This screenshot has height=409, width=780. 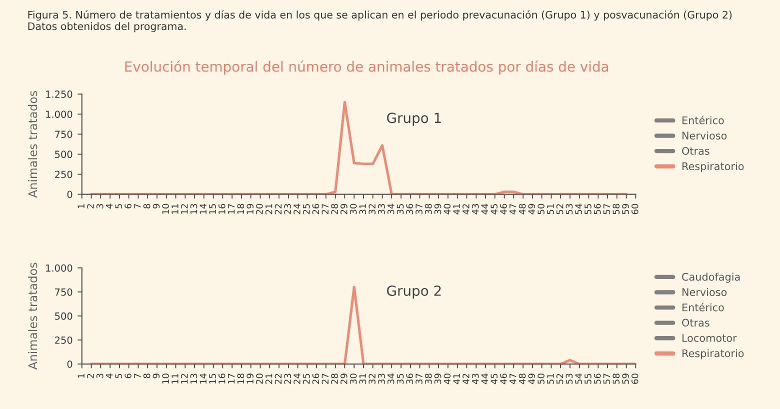 I want to click on x-tick-label: 44, so click(x=484, y=379).